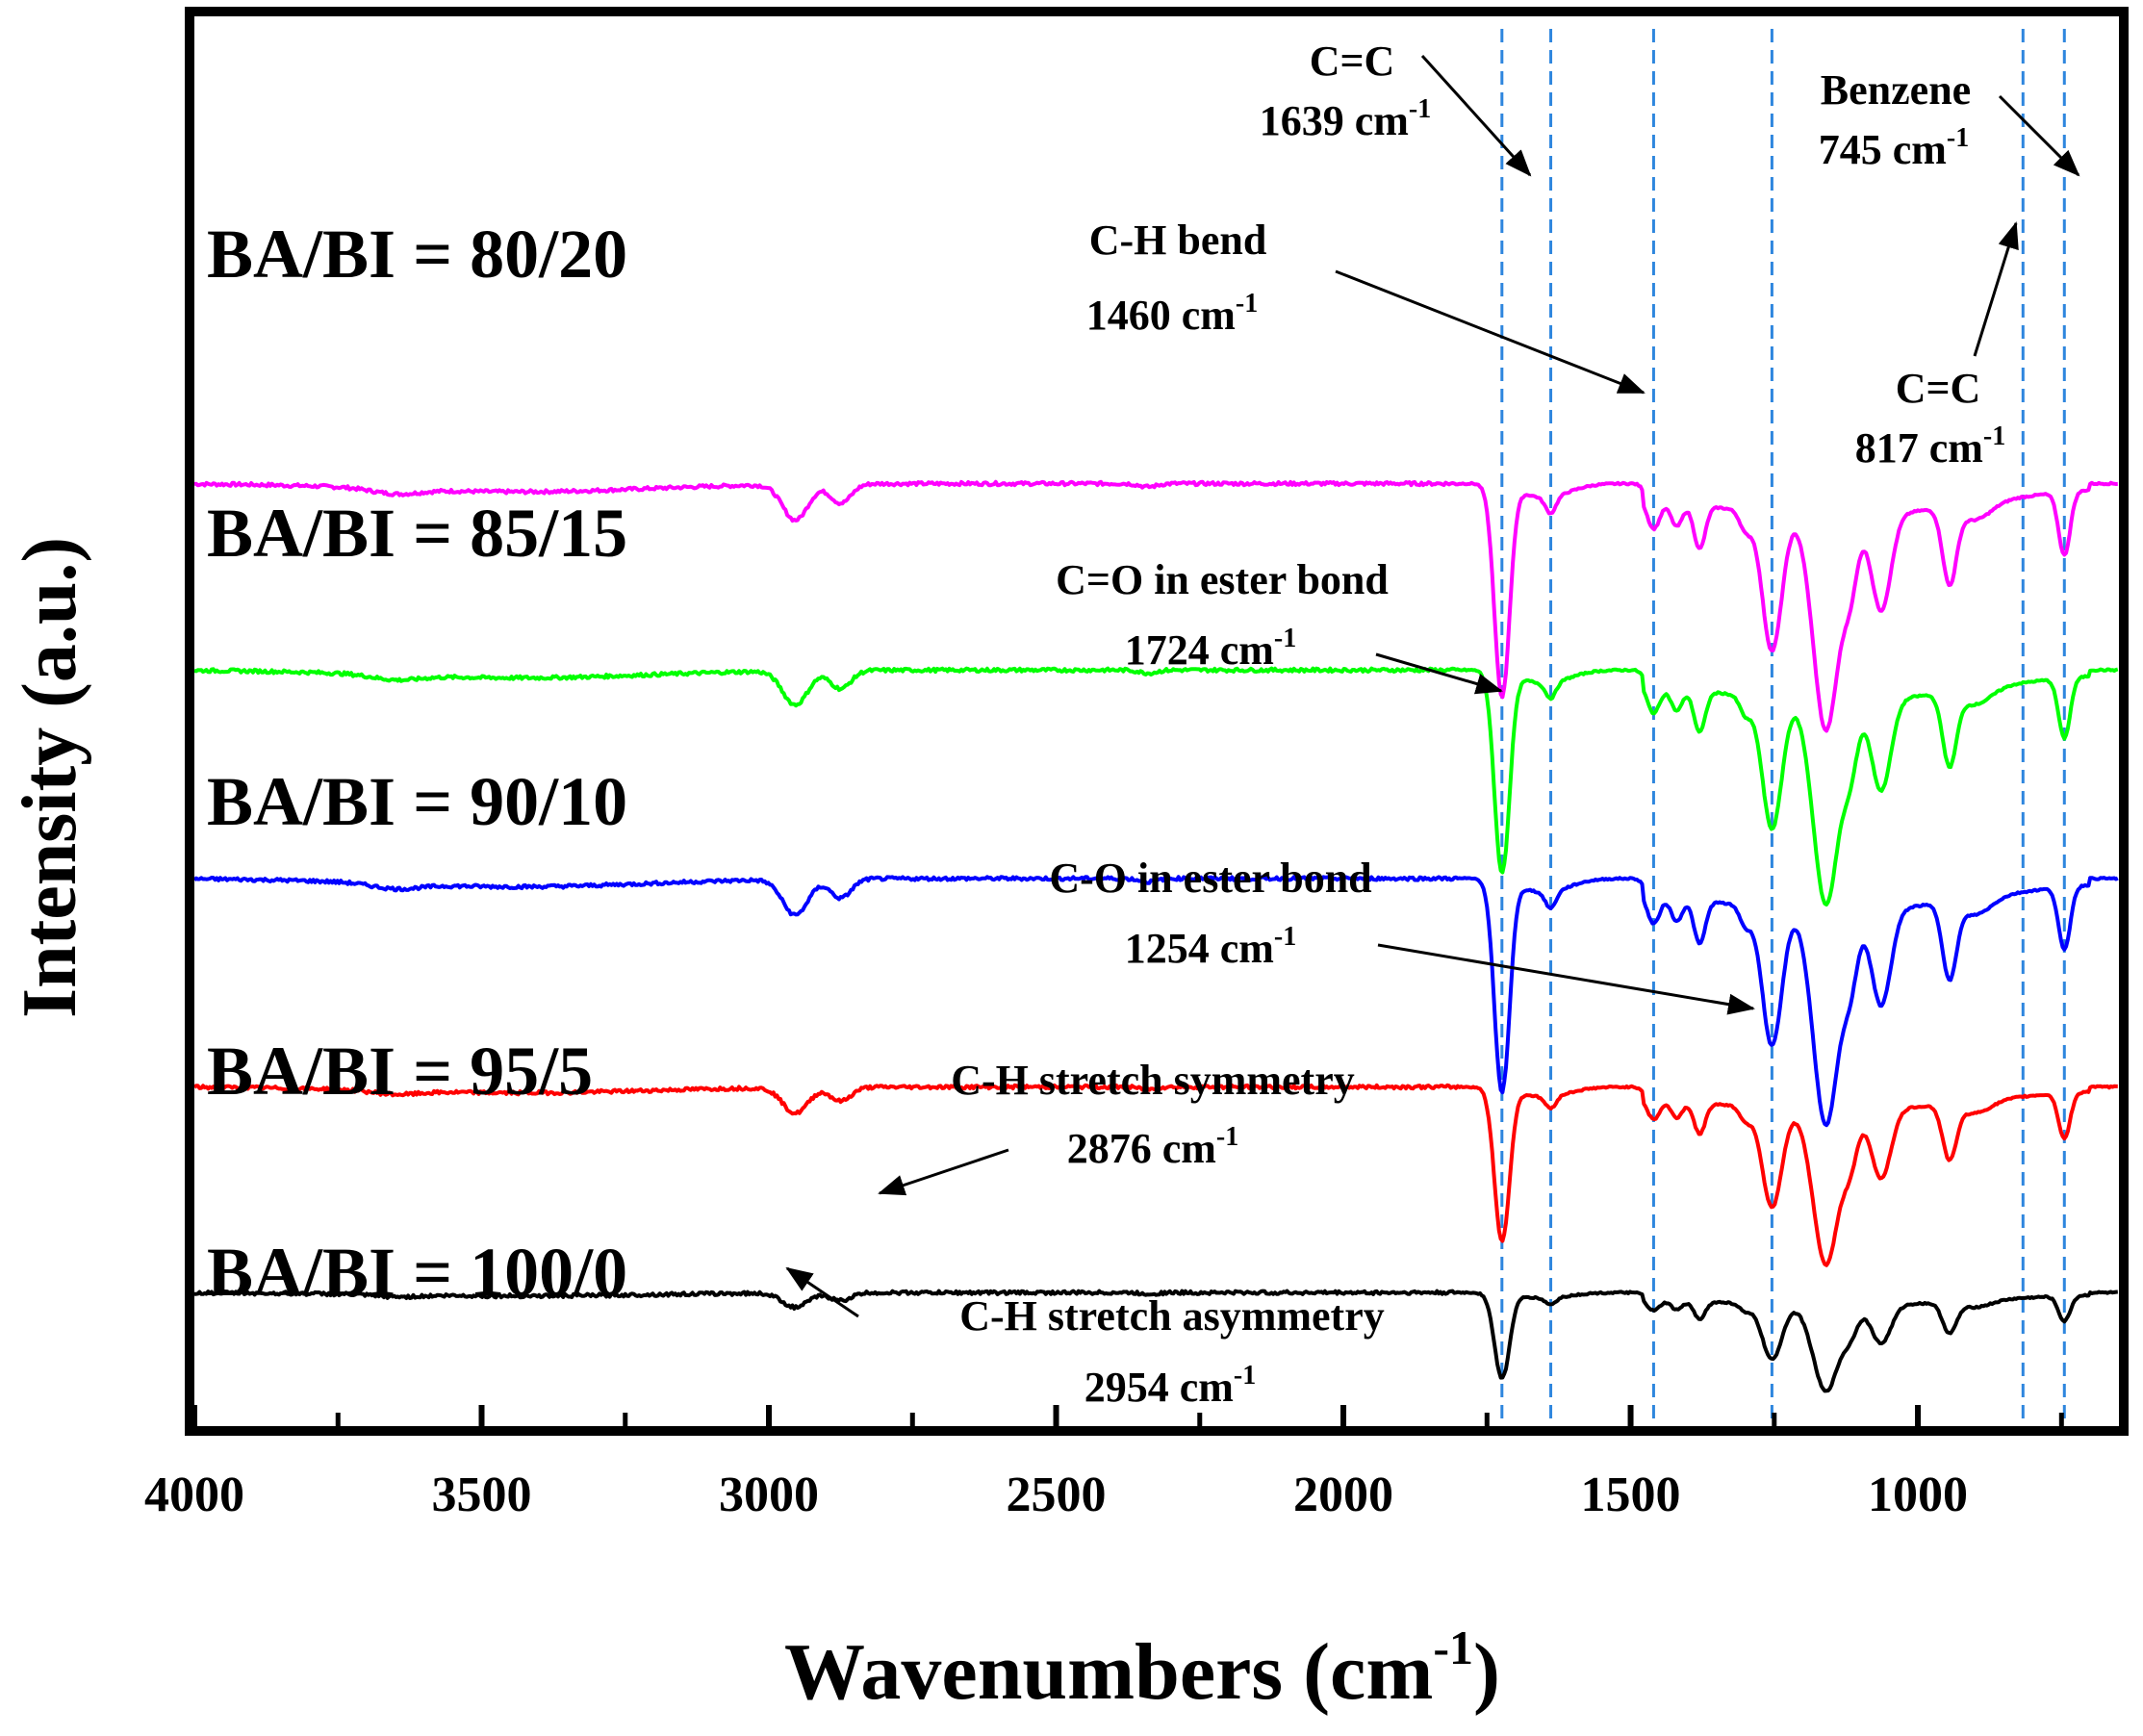 The height and width of the screenshot is (1736, 2143). What do you see at coordinates (1104, 1463) in the screenshot?
I see `x-axis-ticks: 4000 3500 3000 2500 2000 1500 1000` at bounding box center [1104, 1463].